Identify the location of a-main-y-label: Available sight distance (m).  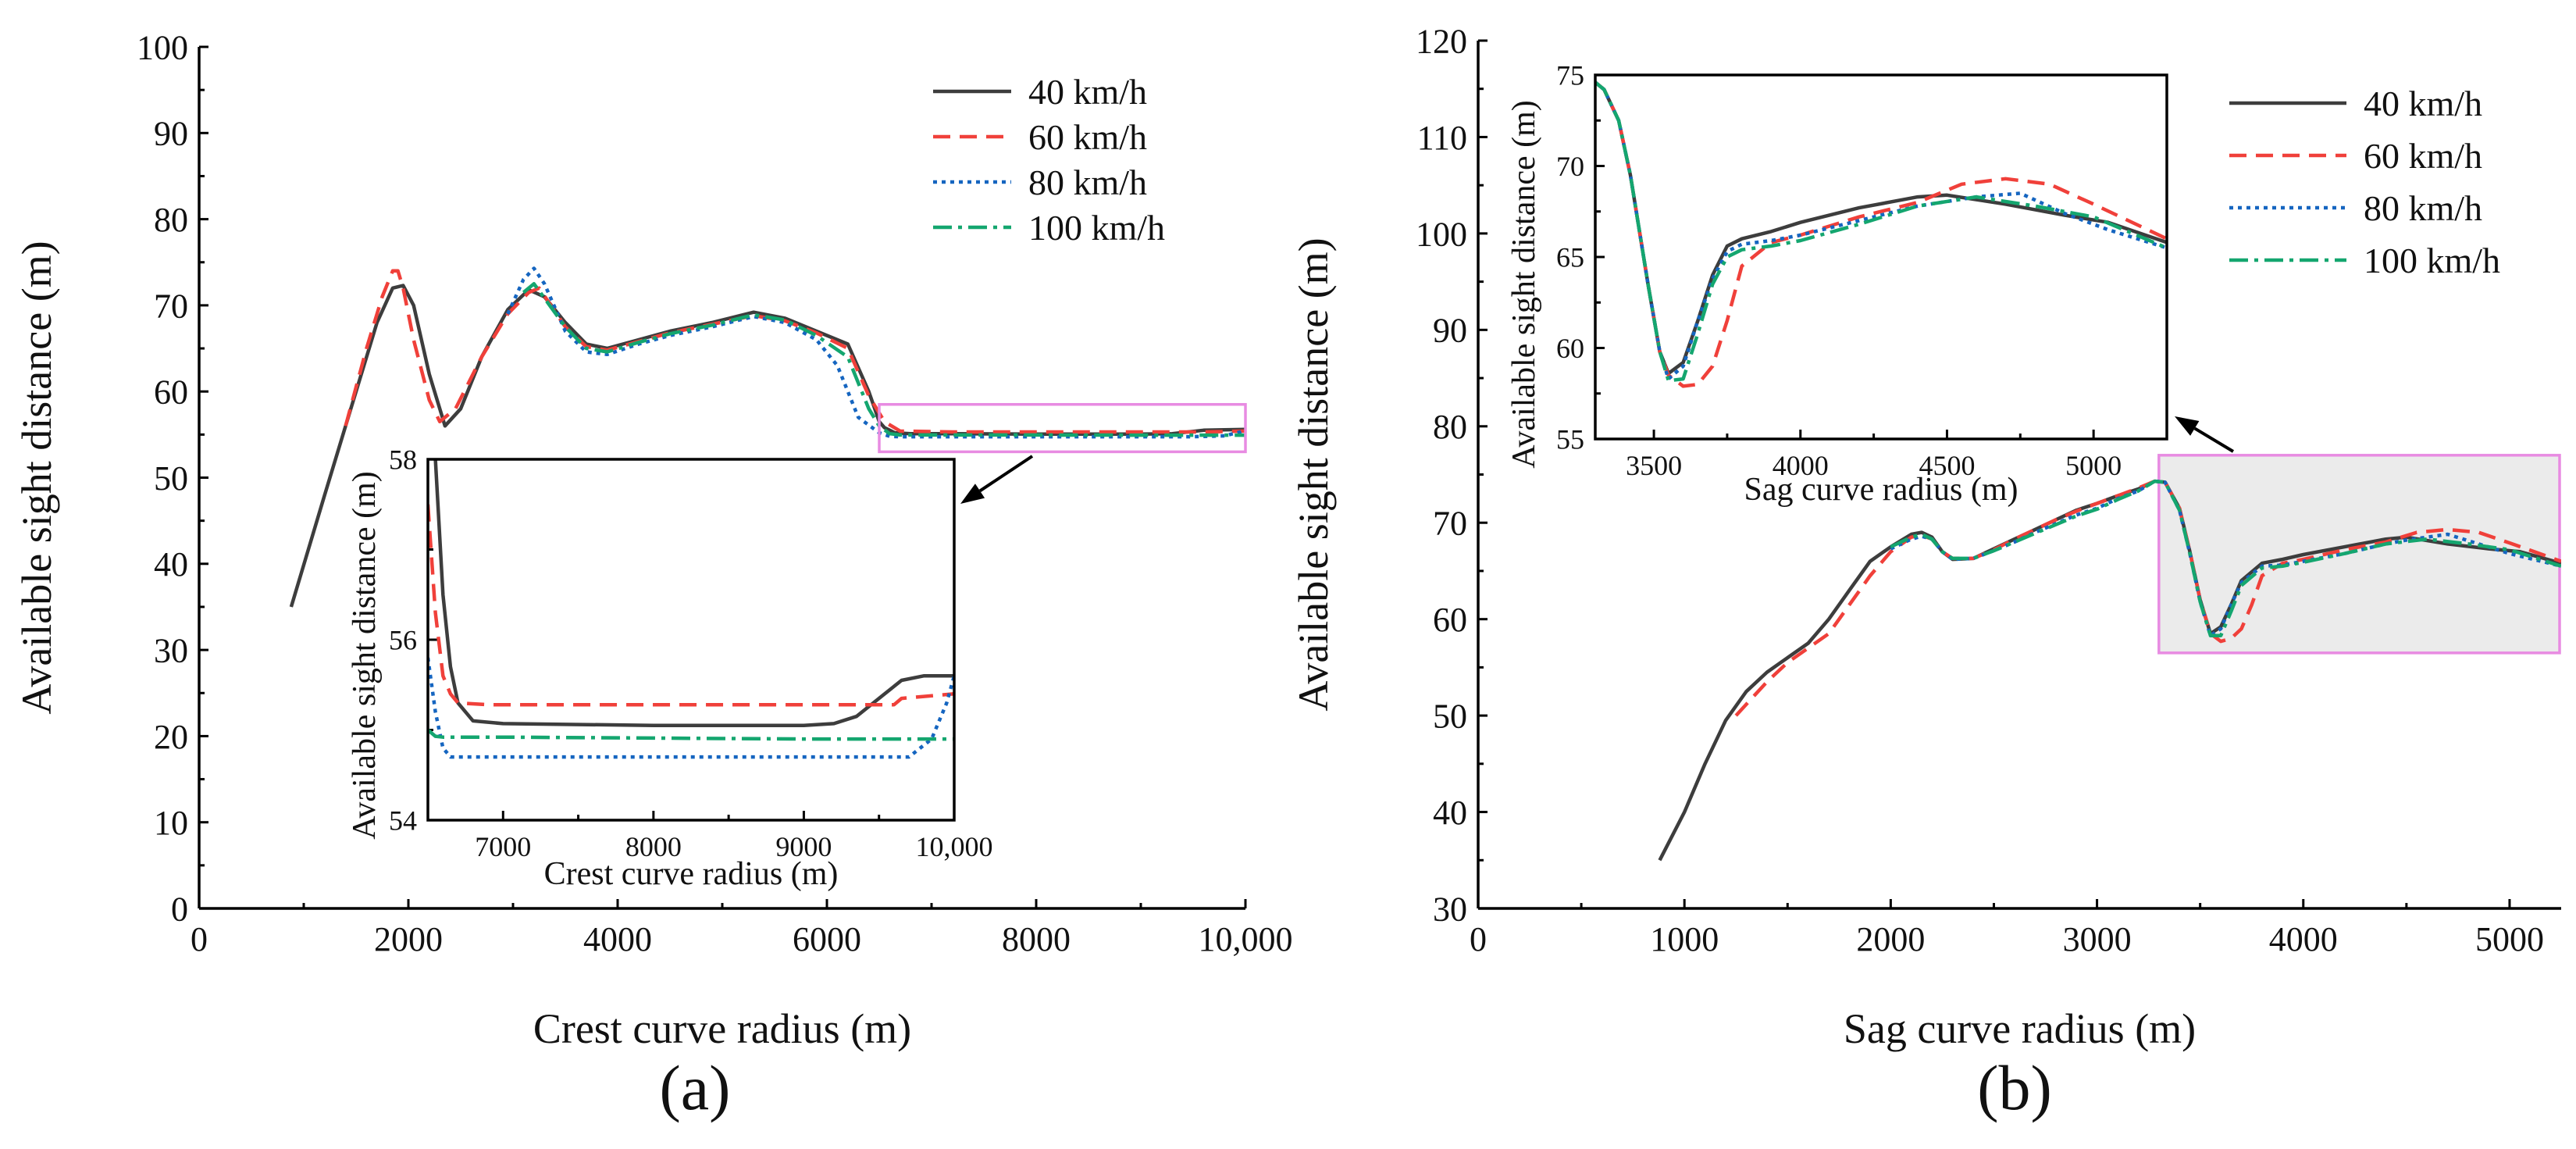
(36, 477).